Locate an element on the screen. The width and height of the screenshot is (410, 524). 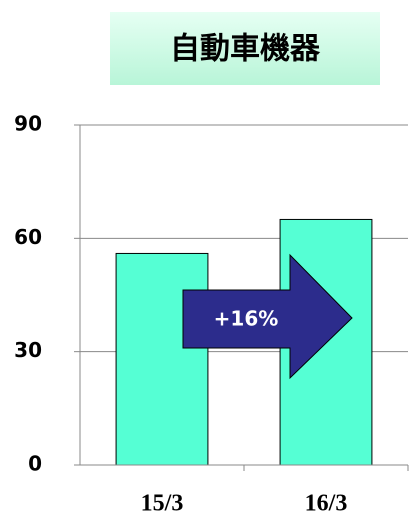
y-tick-label: 30 is located at coordinates (28, 350).